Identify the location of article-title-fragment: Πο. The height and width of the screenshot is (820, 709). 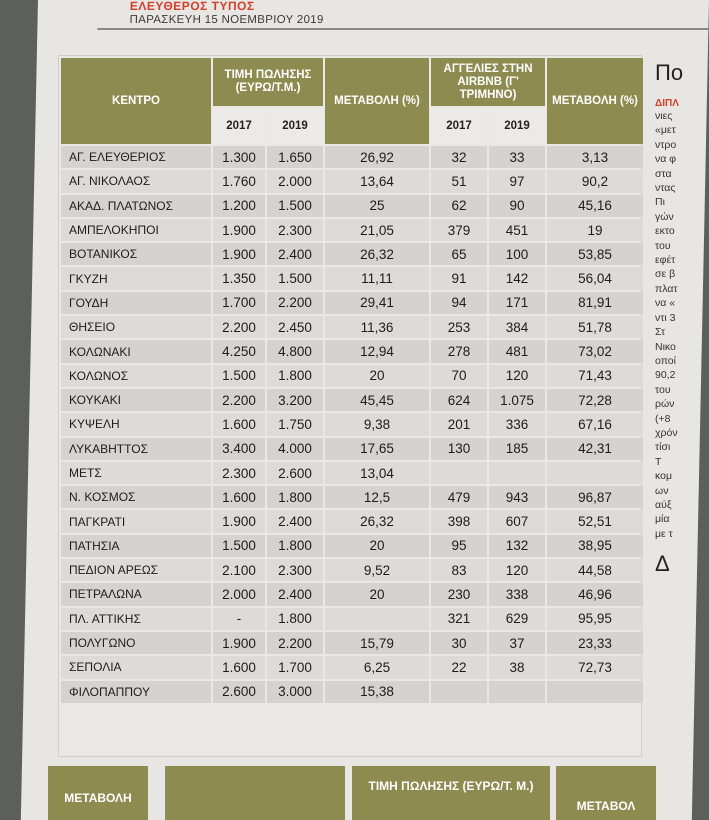
(669, 72).